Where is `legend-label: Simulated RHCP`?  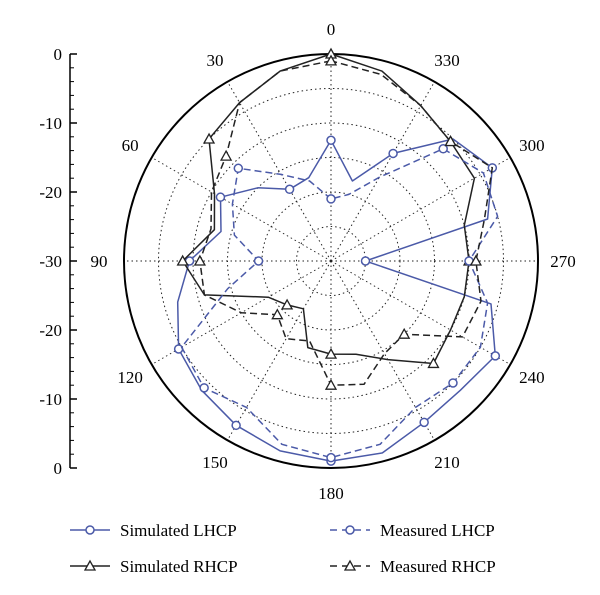
legend-label: Simulated RHCP is located at coordinates (179, 566).